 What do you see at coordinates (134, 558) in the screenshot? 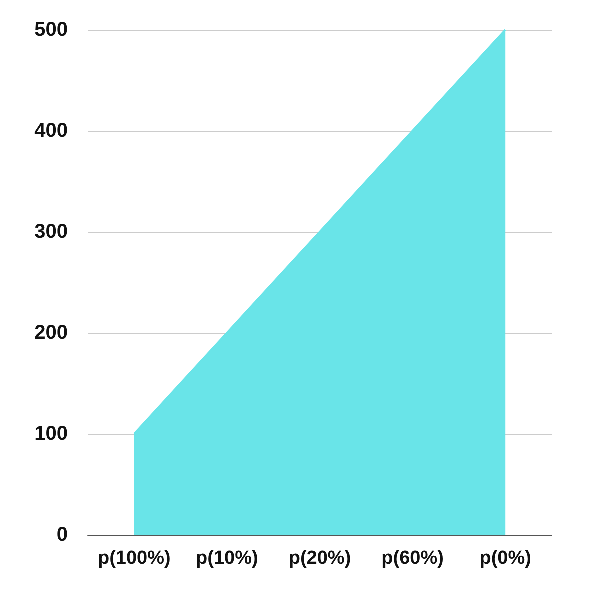
I see `x-tick-label: p(100%)` at bounding box center [134, 558].